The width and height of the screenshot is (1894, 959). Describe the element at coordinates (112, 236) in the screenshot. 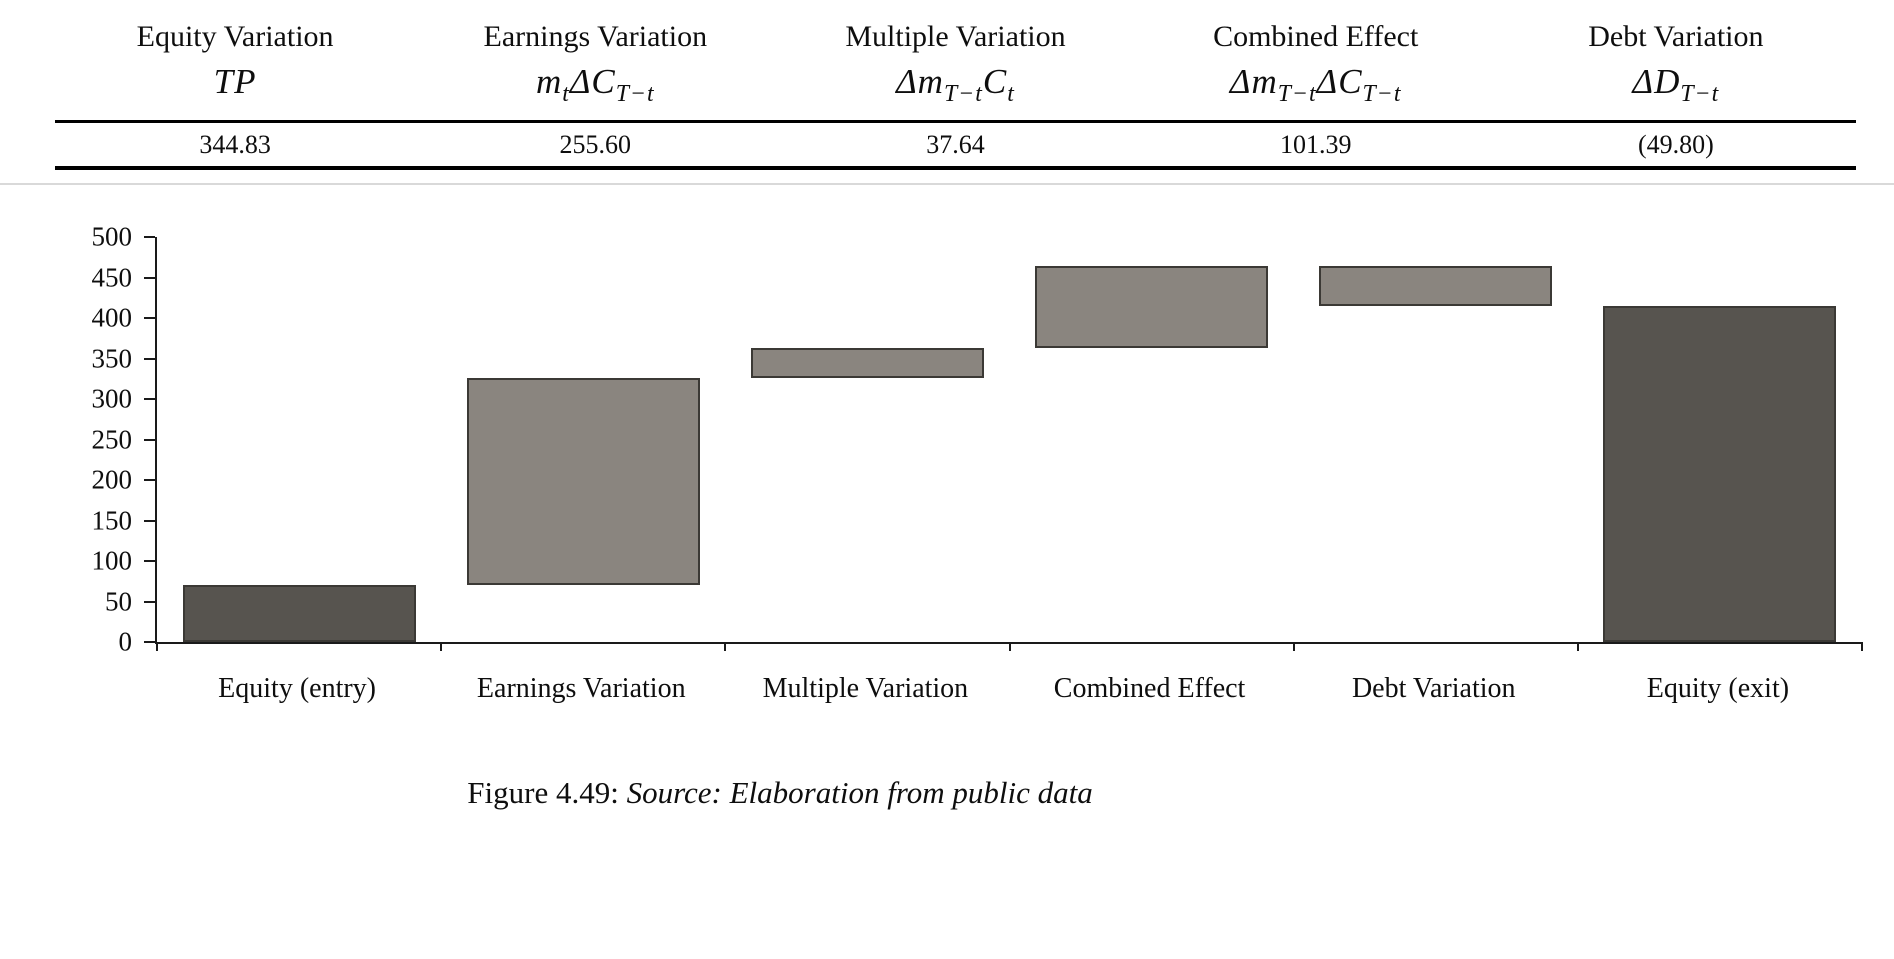

I see `y-tick-label: 500` at that location.